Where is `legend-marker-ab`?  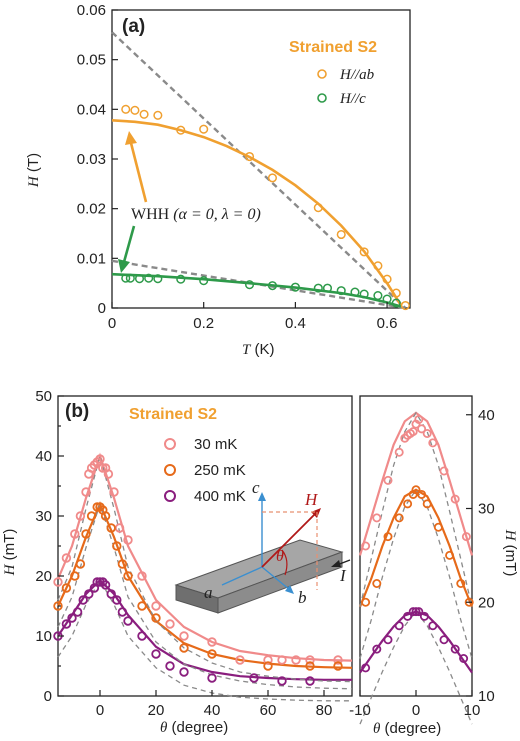
legend-marker-ab is located at coordinates (322, 74).